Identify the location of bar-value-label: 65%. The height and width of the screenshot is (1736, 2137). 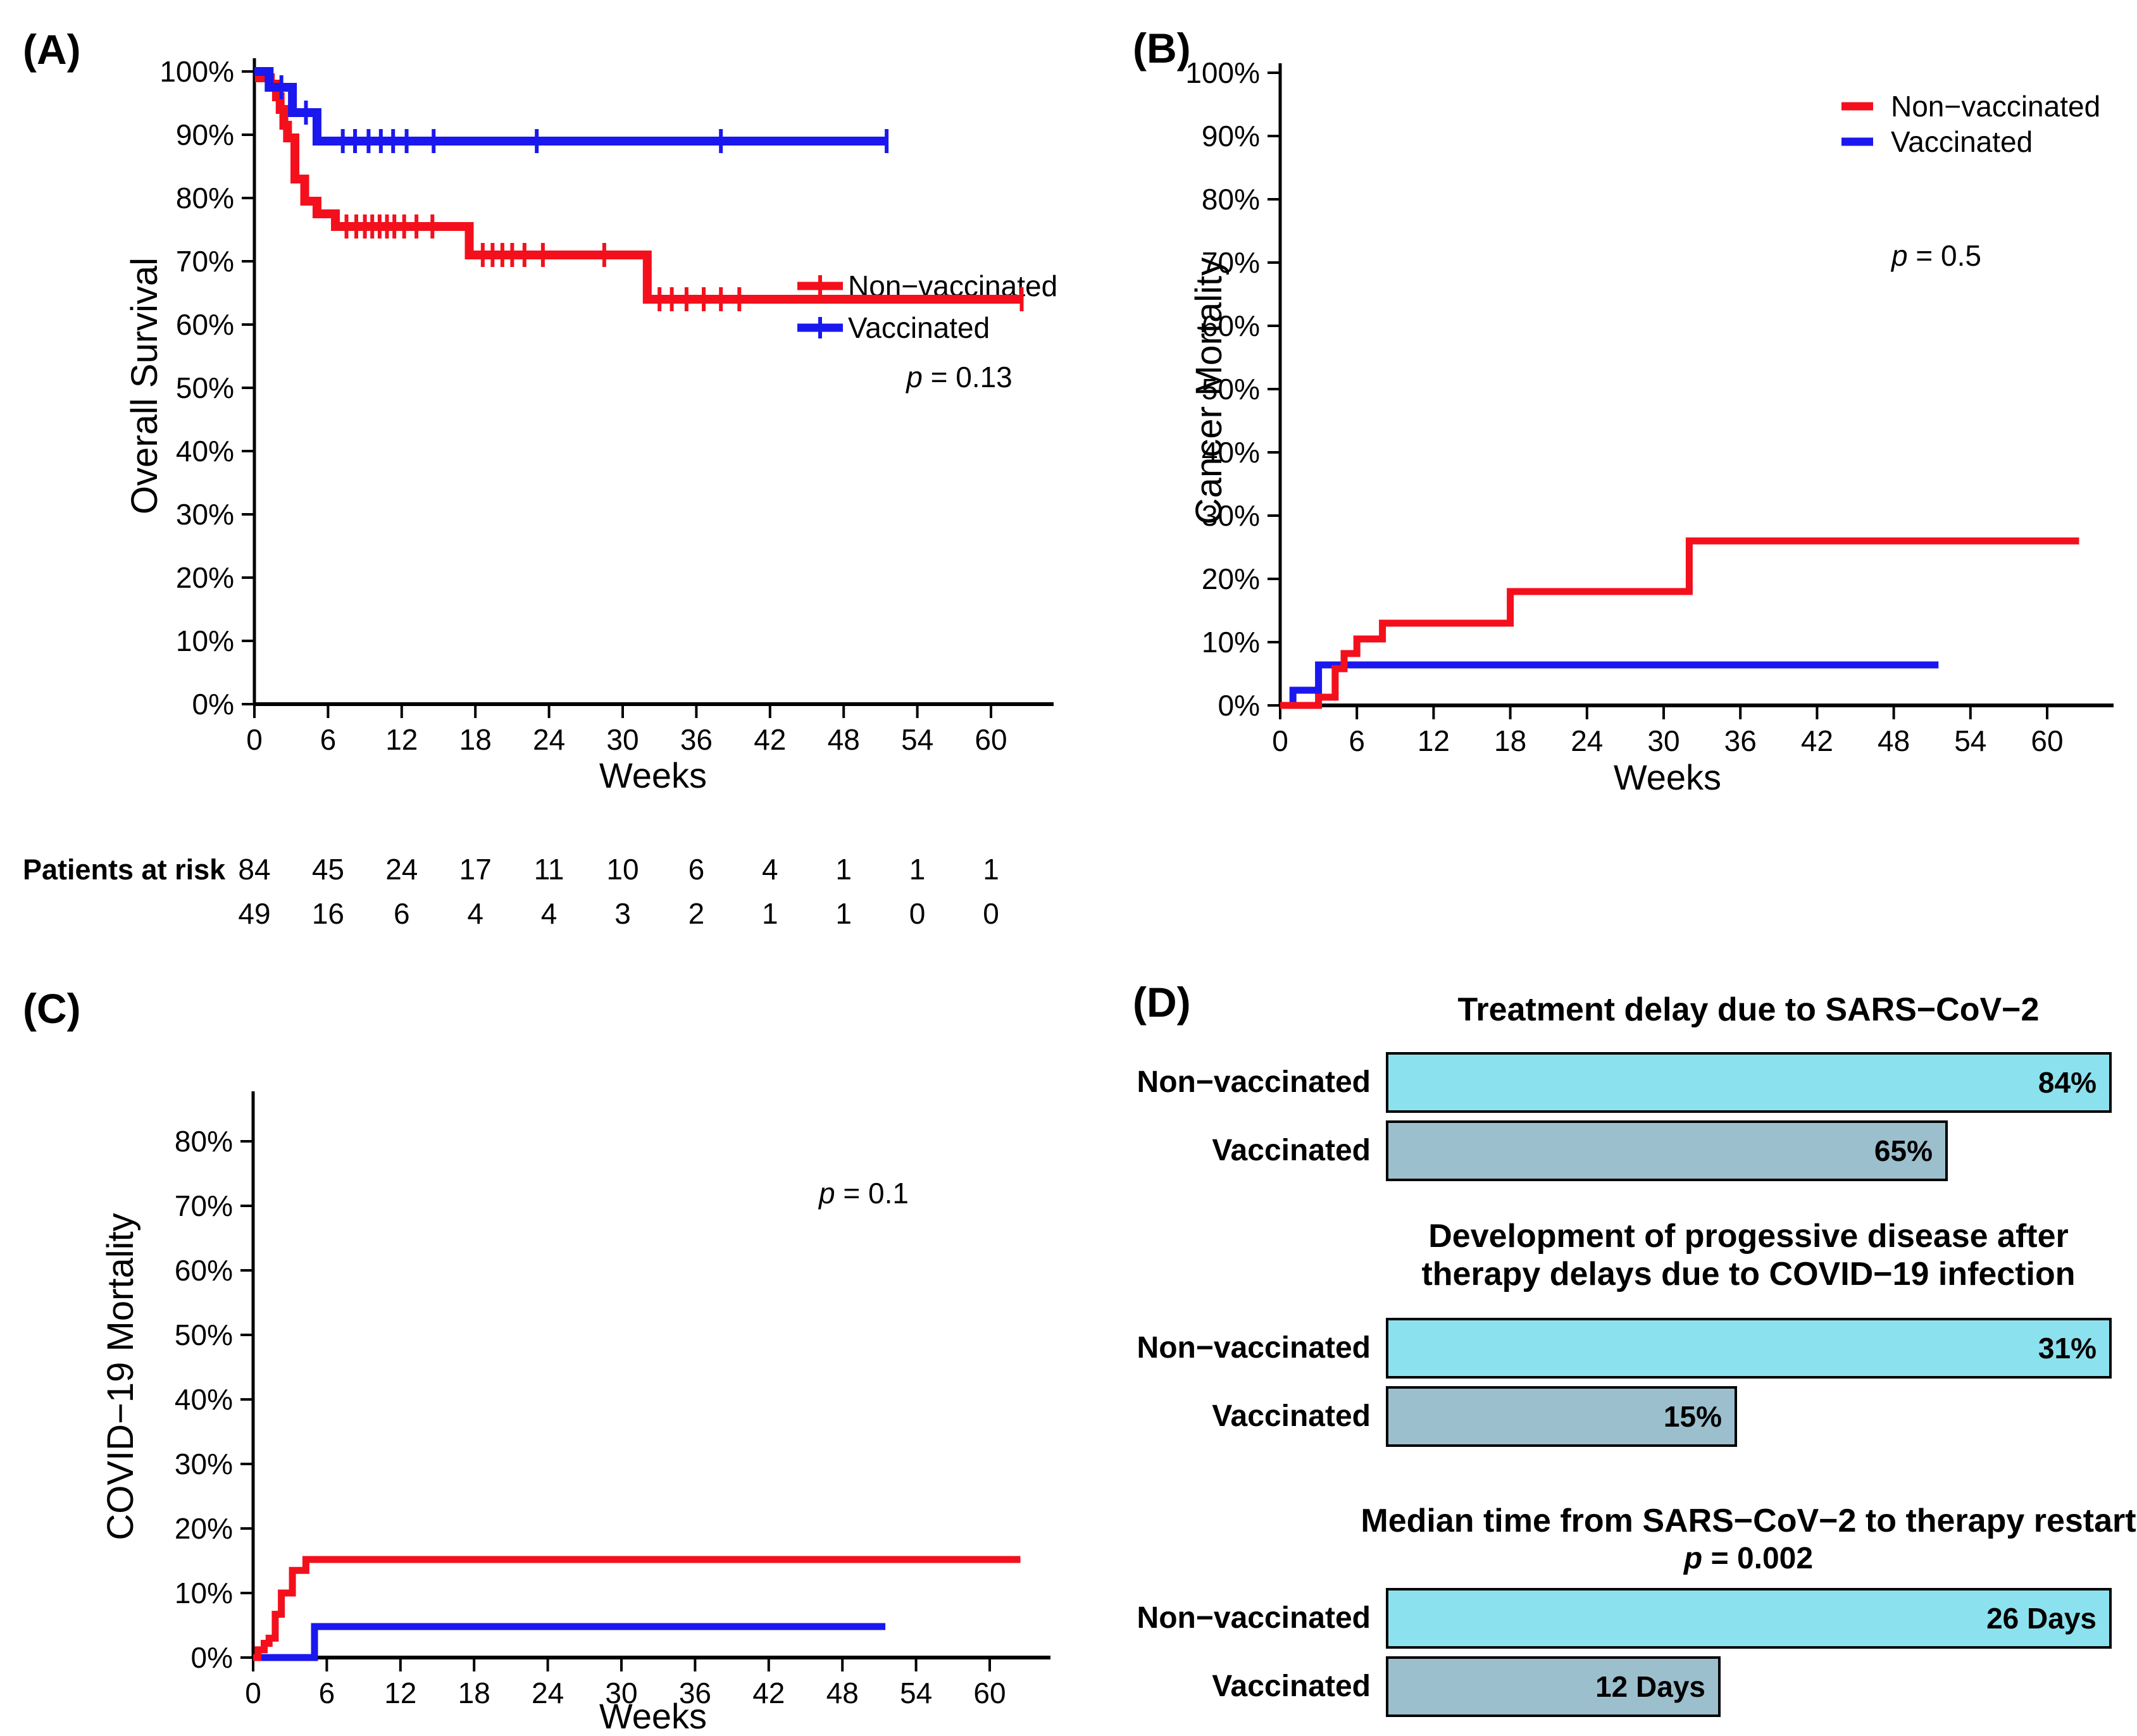
(1903, 1150).